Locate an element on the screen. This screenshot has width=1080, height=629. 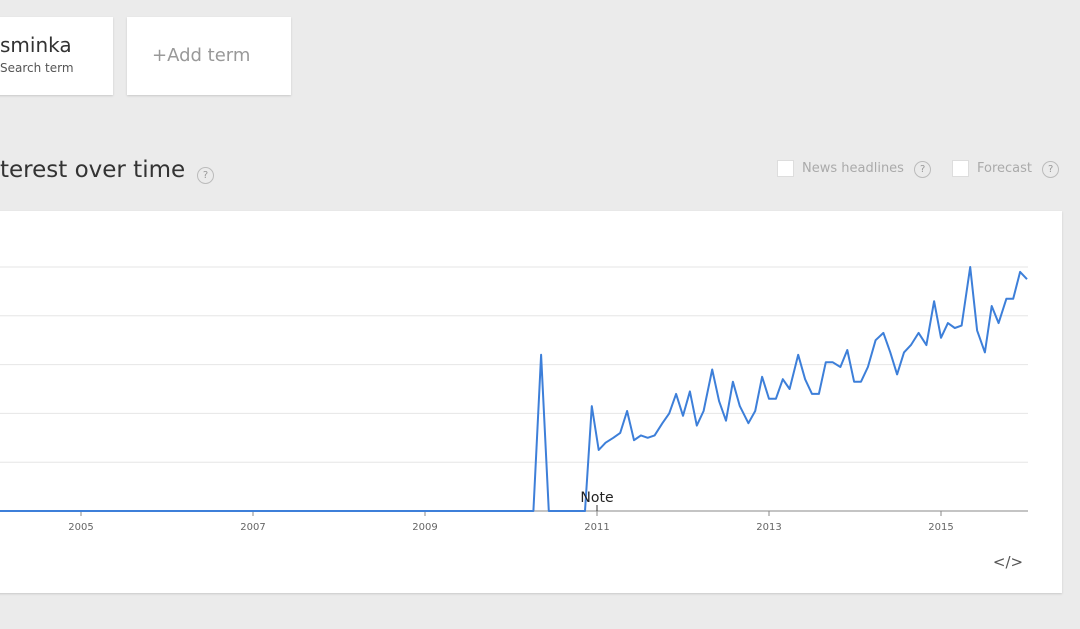
embed-icon: </> is located at coordinates (1008, 562).